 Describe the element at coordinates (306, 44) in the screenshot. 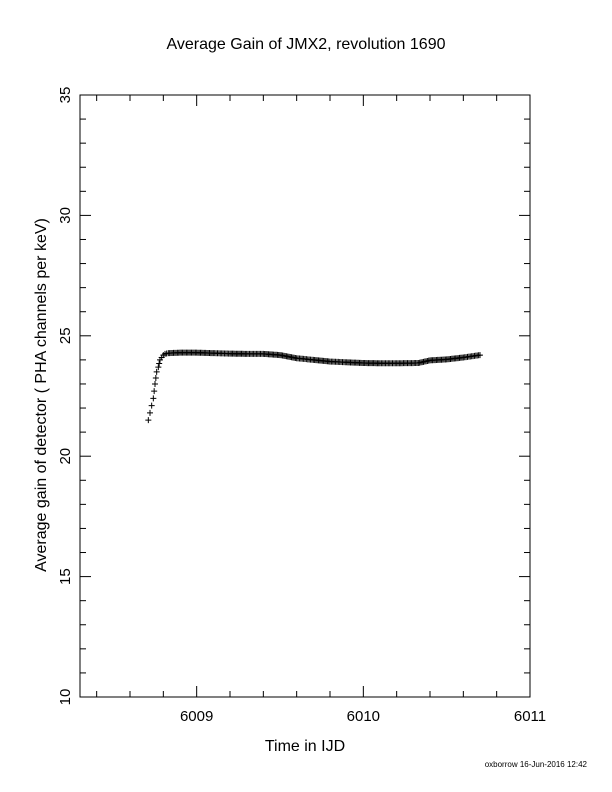

I see `chart-title: Average Gain of JMX2, revolution 1690` at that location.